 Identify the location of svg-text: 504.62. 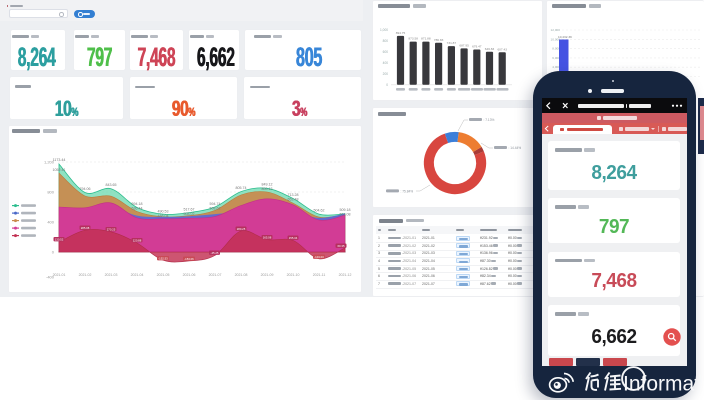
(319, 211).